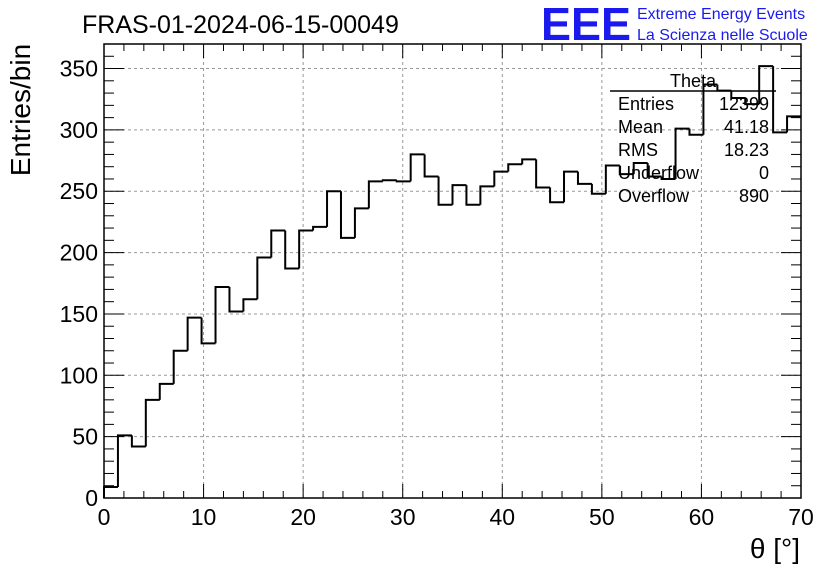  I want to click on stats-row-label: RMS, so click(638, 150).